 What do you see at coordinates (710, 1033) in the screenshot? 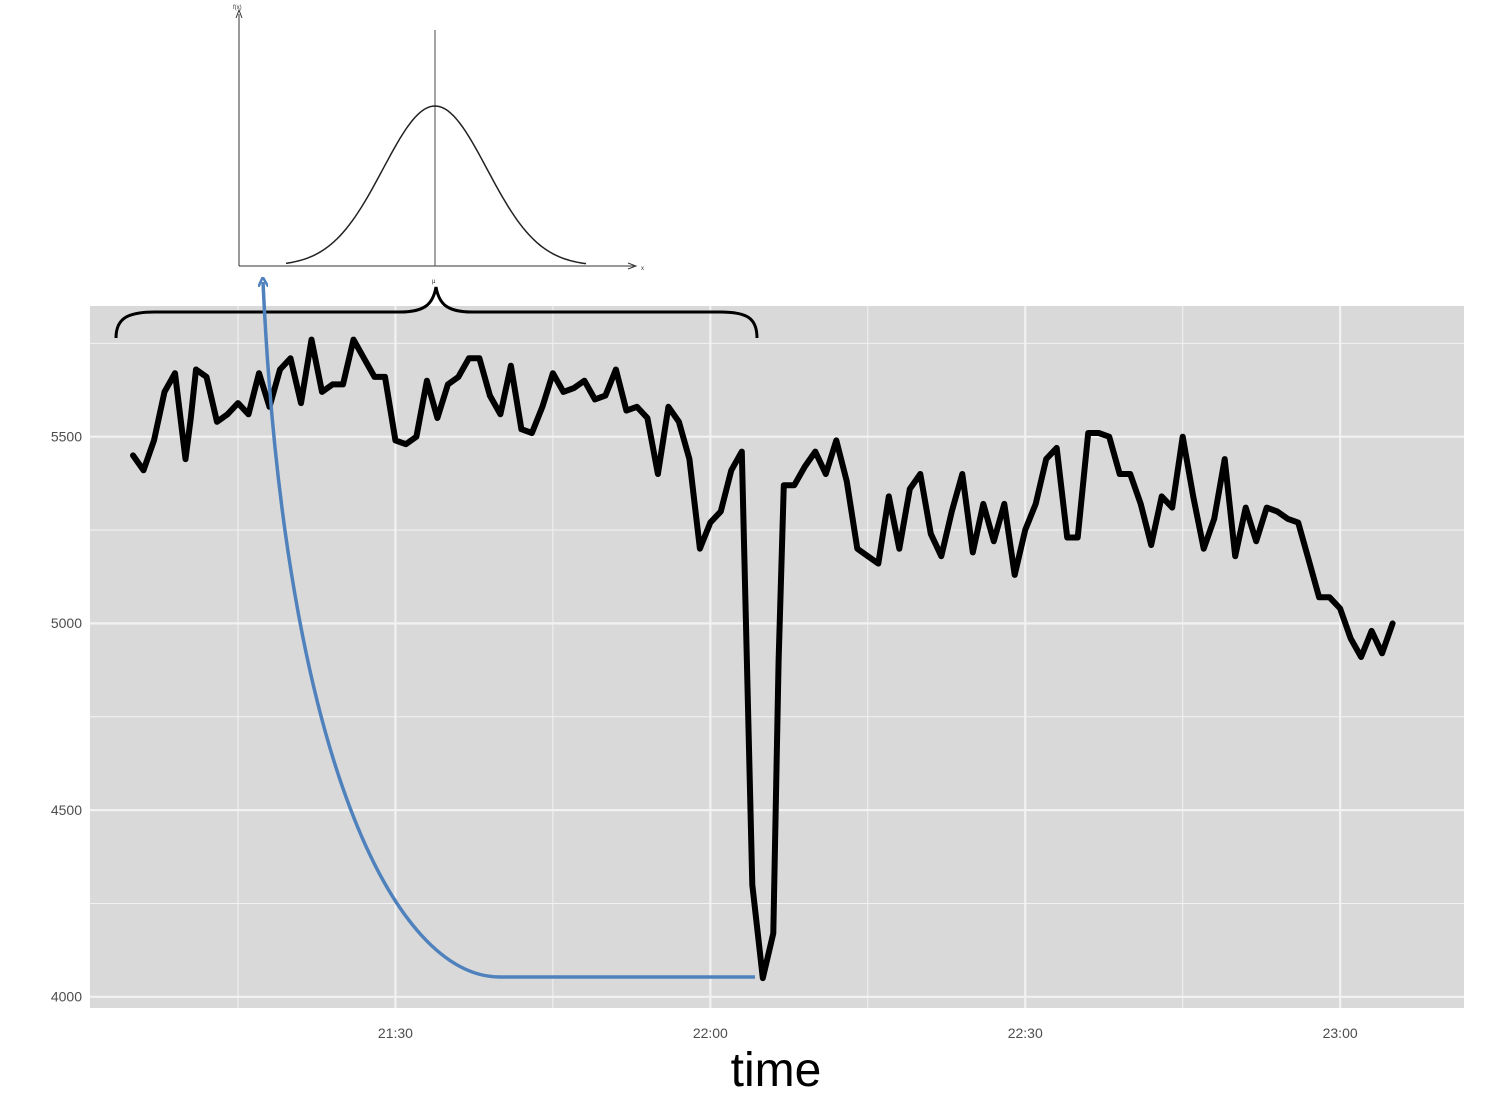
I see `x-tick-label: 22:00` at bounding box center [710, 1033].